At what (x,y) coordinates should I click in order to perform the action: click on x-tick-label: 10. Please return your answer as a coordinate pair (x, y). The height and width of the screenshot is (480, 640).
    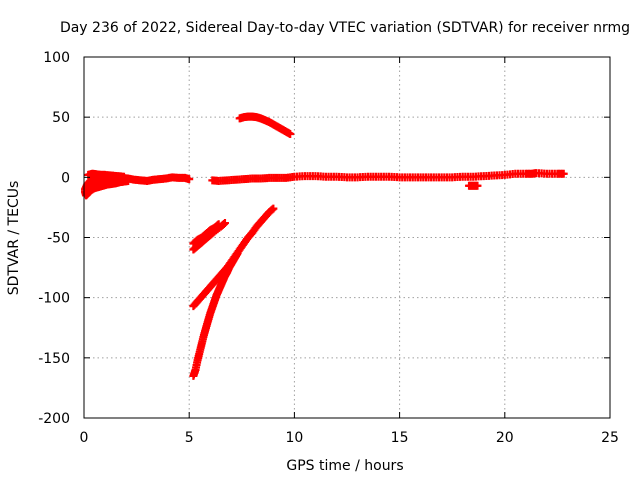
    Looking at the image, I should click on (294, 438).